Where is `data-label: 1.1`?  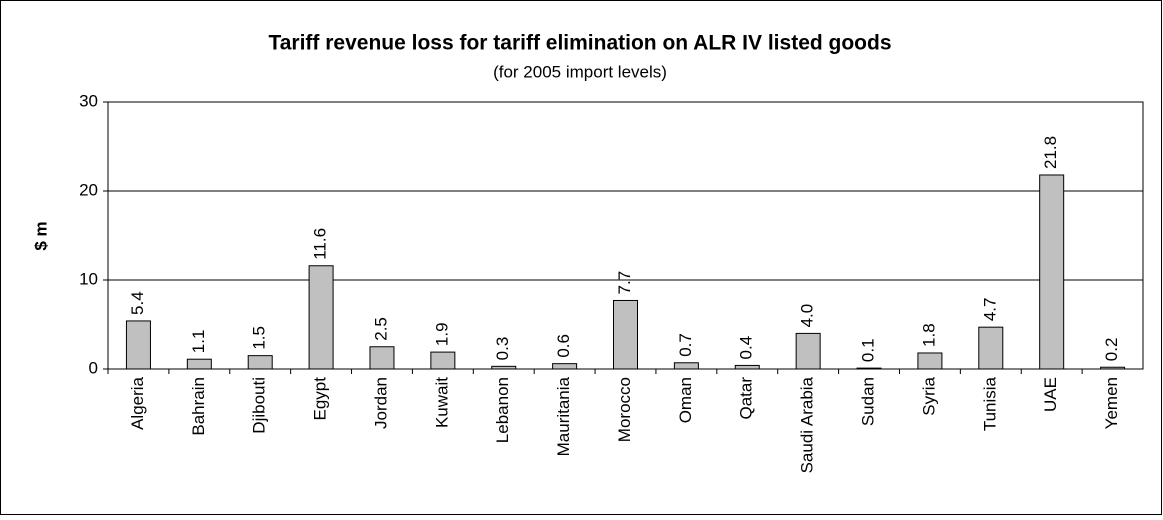 data-label: 1.1 is located at coordinates (198, 342).